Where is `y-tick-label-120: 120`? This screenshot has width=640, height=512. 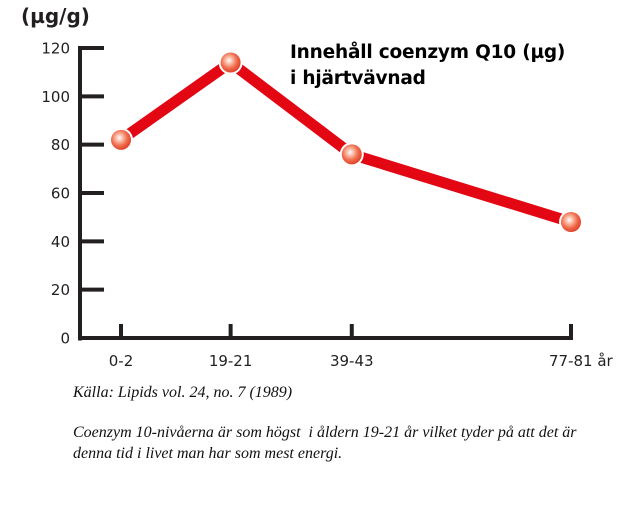 y-tick-label-120: 120 is located at coordinates (55, 49).